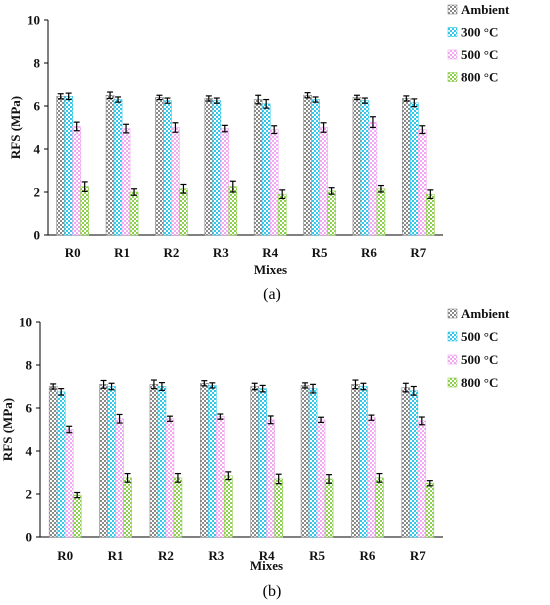 The width and height of the screenshot is (550, 605). What do you see at coordinates (317, 555) in the screenshot?
I see `x-tick-label-R5: R5` at bounding box center [317, 555].